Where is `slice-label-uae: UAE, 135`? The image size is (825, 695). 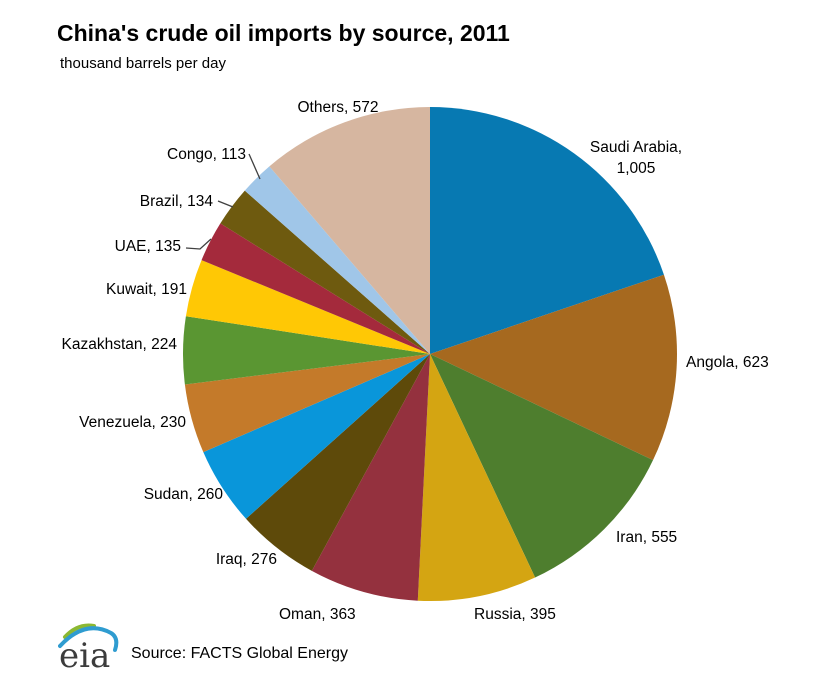 slice-label-uae: UAE, 135 is located at coordinates (148, 246).